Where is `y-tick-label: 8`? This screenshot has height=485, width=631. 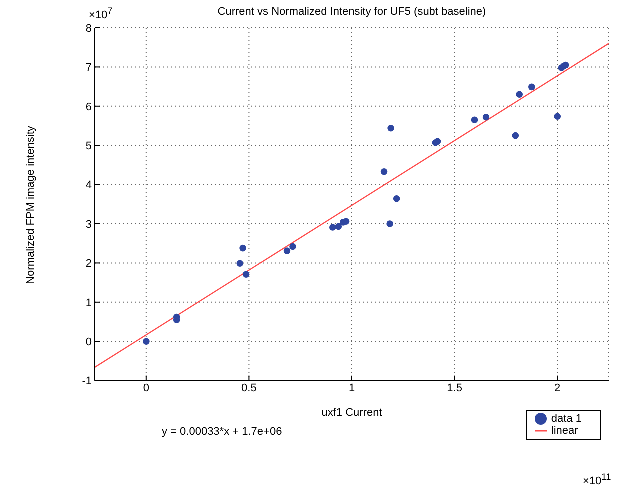
y-tick-label: 8 is located at coordinates (89, 28).